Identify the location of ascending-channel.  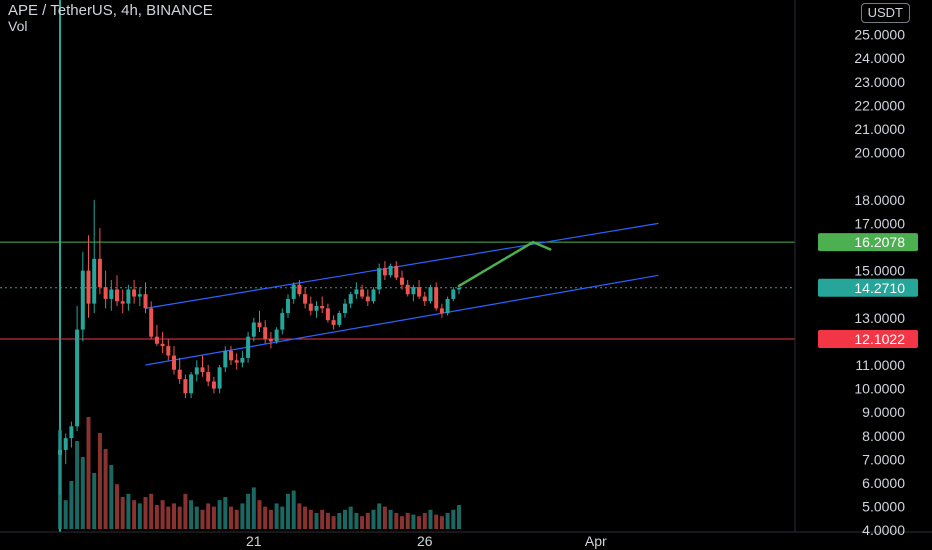
(402, 294).